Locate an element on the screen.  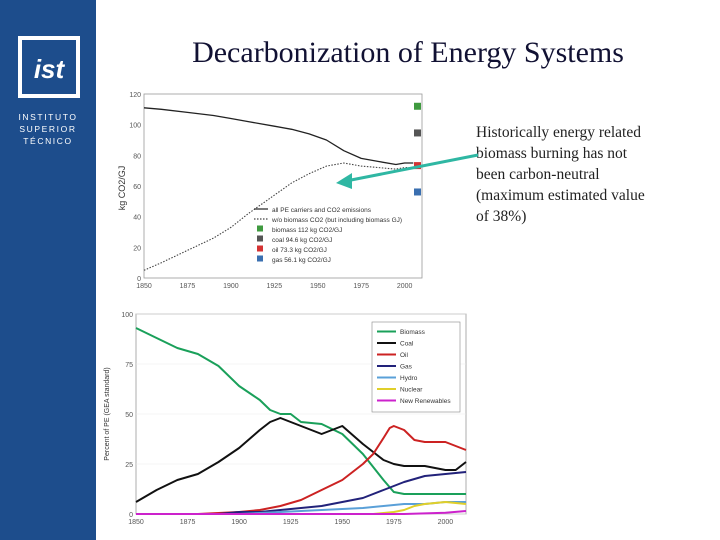
y-tick-label: 25 is located at coordinates (129, 465).